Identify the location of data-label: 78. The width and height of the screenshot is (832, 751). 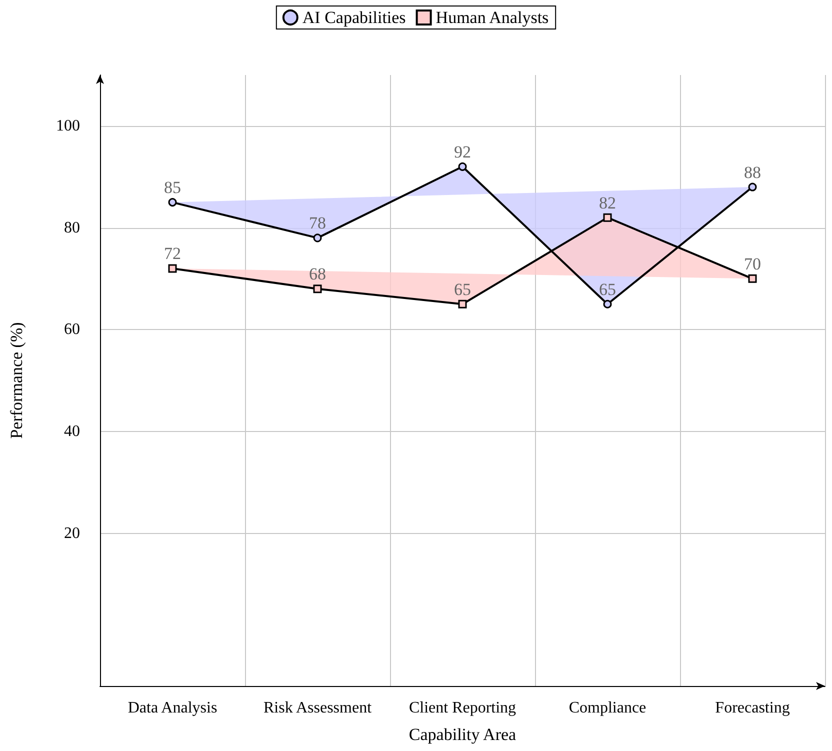
(317, 223).